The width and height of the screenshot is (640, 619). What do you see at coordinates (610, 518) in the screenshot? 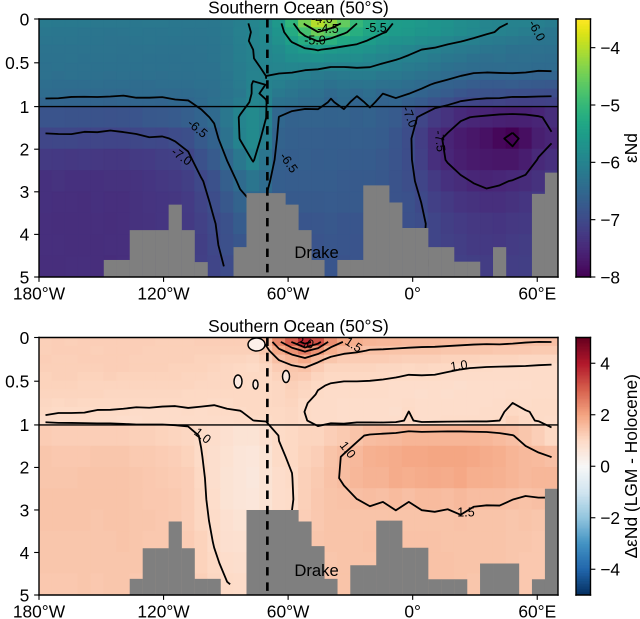
I see `svg-text: −2` at bounding box center [610, 518].